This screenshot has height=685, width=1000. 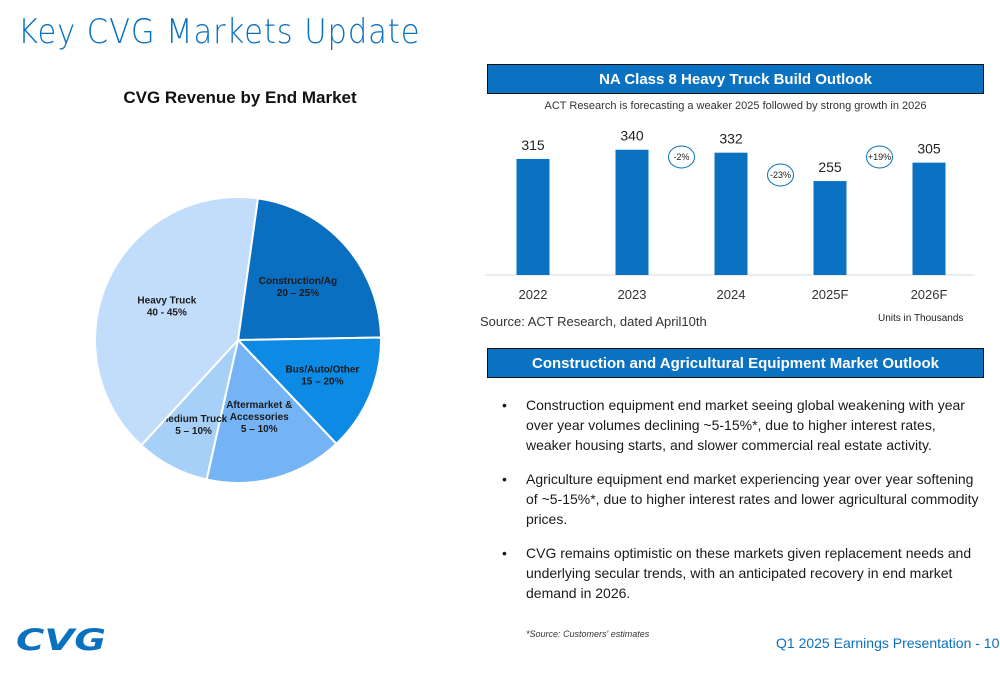 I want to click on chart-units: Units in Thousands, so click(x=921, y=318).